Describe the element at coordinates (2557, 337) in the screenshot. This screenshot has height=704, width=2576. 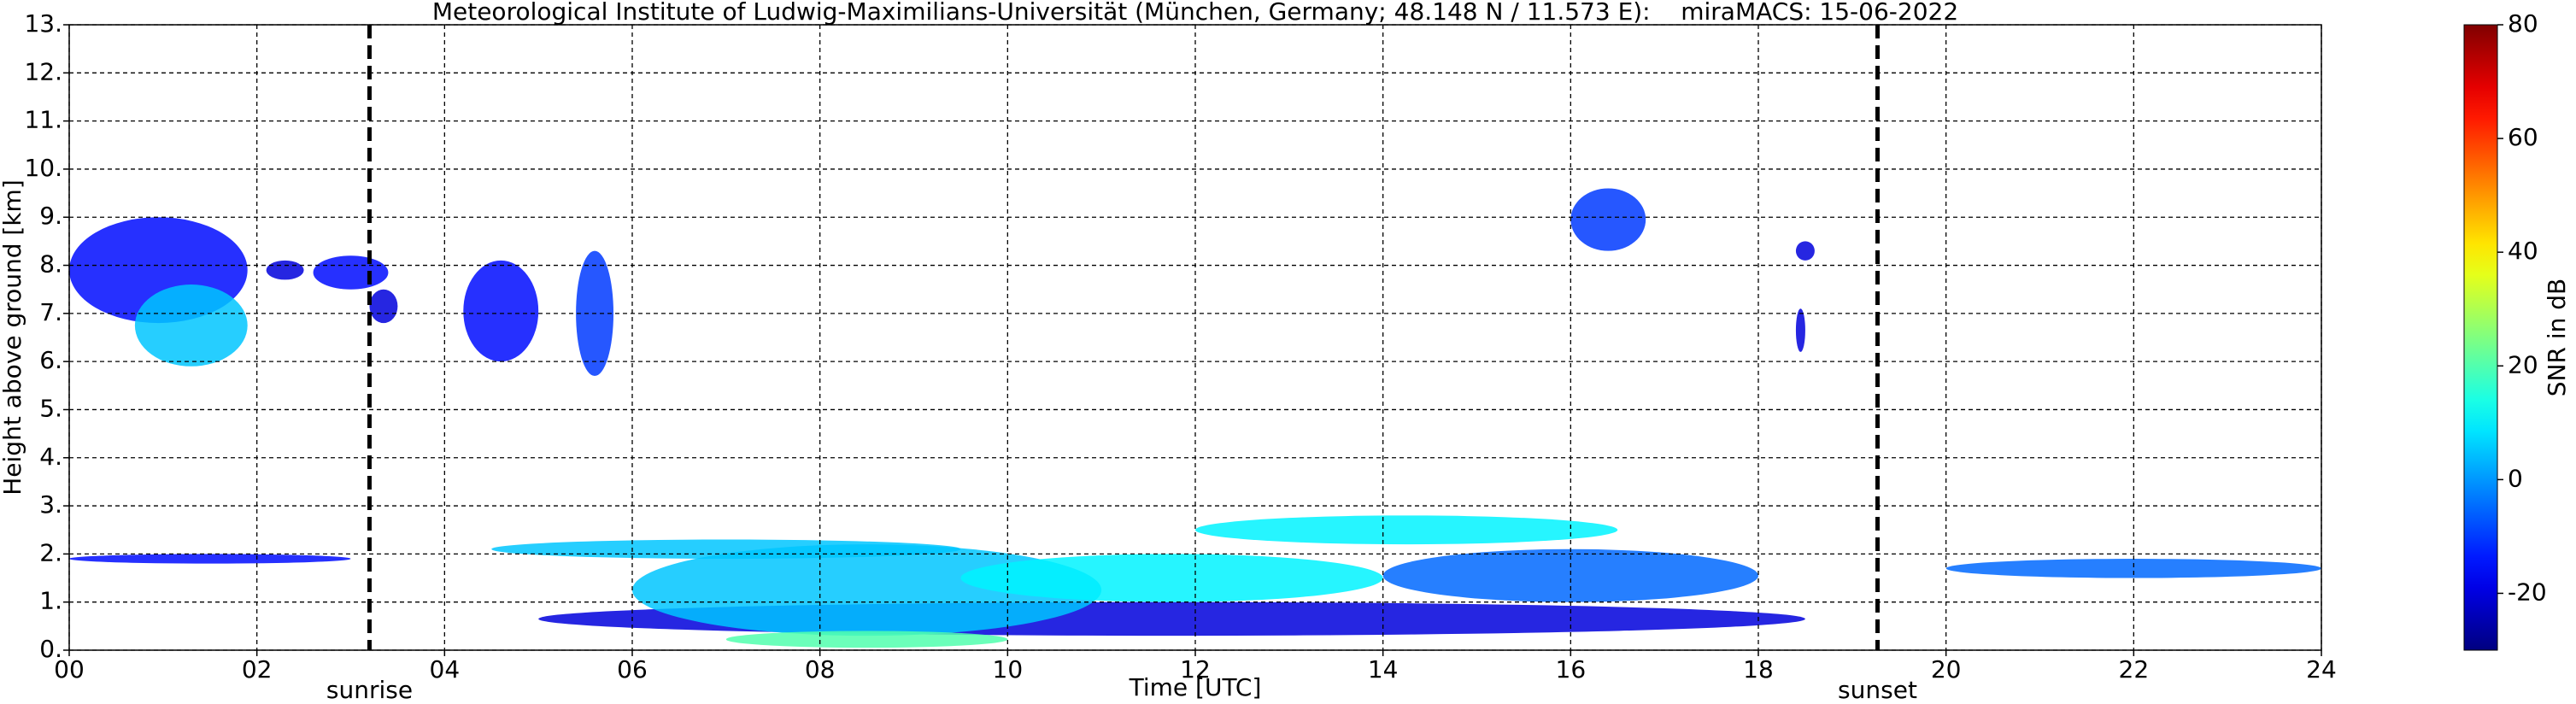
I see `colorbar-label: SNR in dB` at that location.